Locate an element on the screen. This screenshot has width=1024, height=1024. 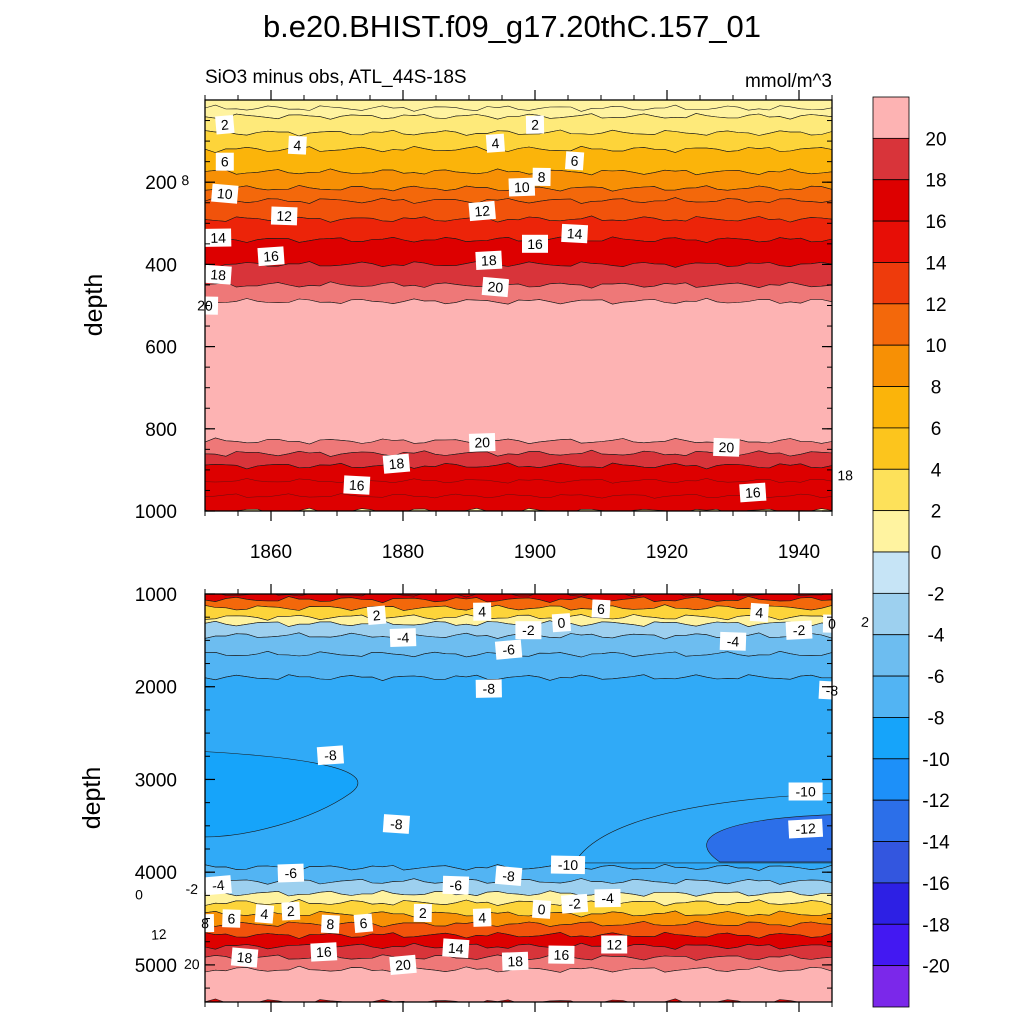
colorbar-tick-label: -6 is located at coordinates (936, 677).